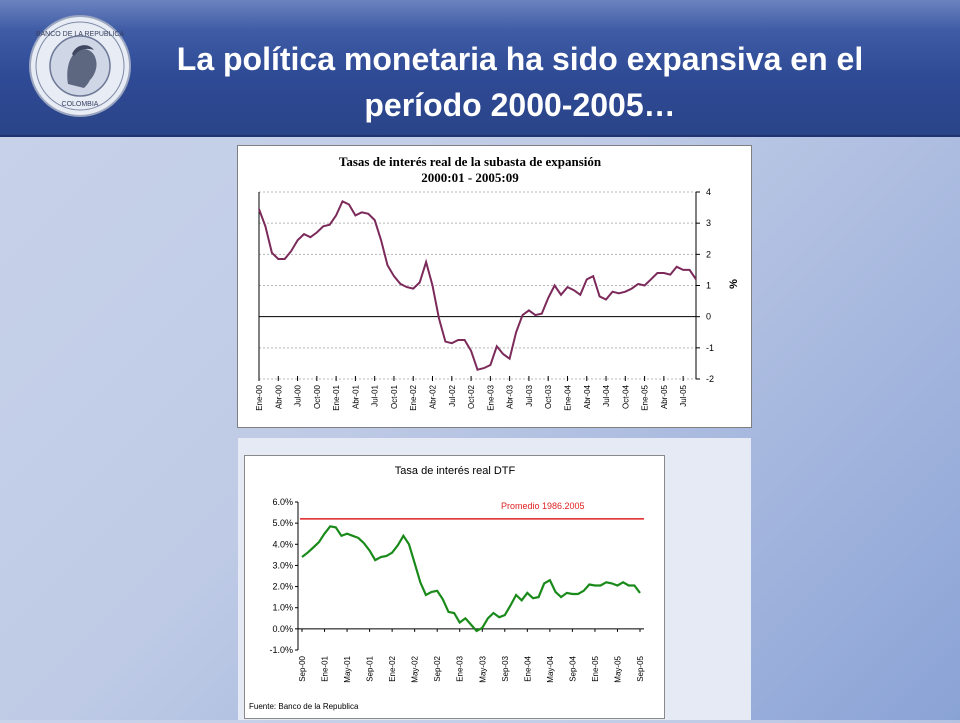  Describe the element at coordinates (282, 544) in the screenshot. I see `chart2-ytick-label: 4.0%` at that location.